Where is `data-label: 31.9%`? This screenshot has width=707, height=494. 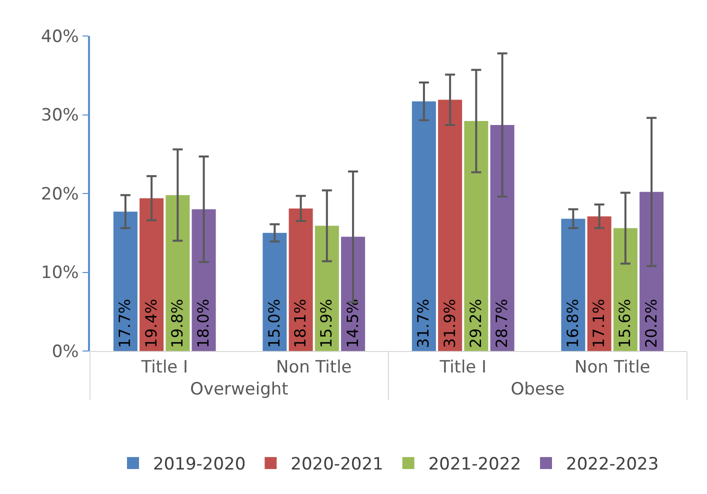 data-label: 31.9% is located at coordinates (449, 323).